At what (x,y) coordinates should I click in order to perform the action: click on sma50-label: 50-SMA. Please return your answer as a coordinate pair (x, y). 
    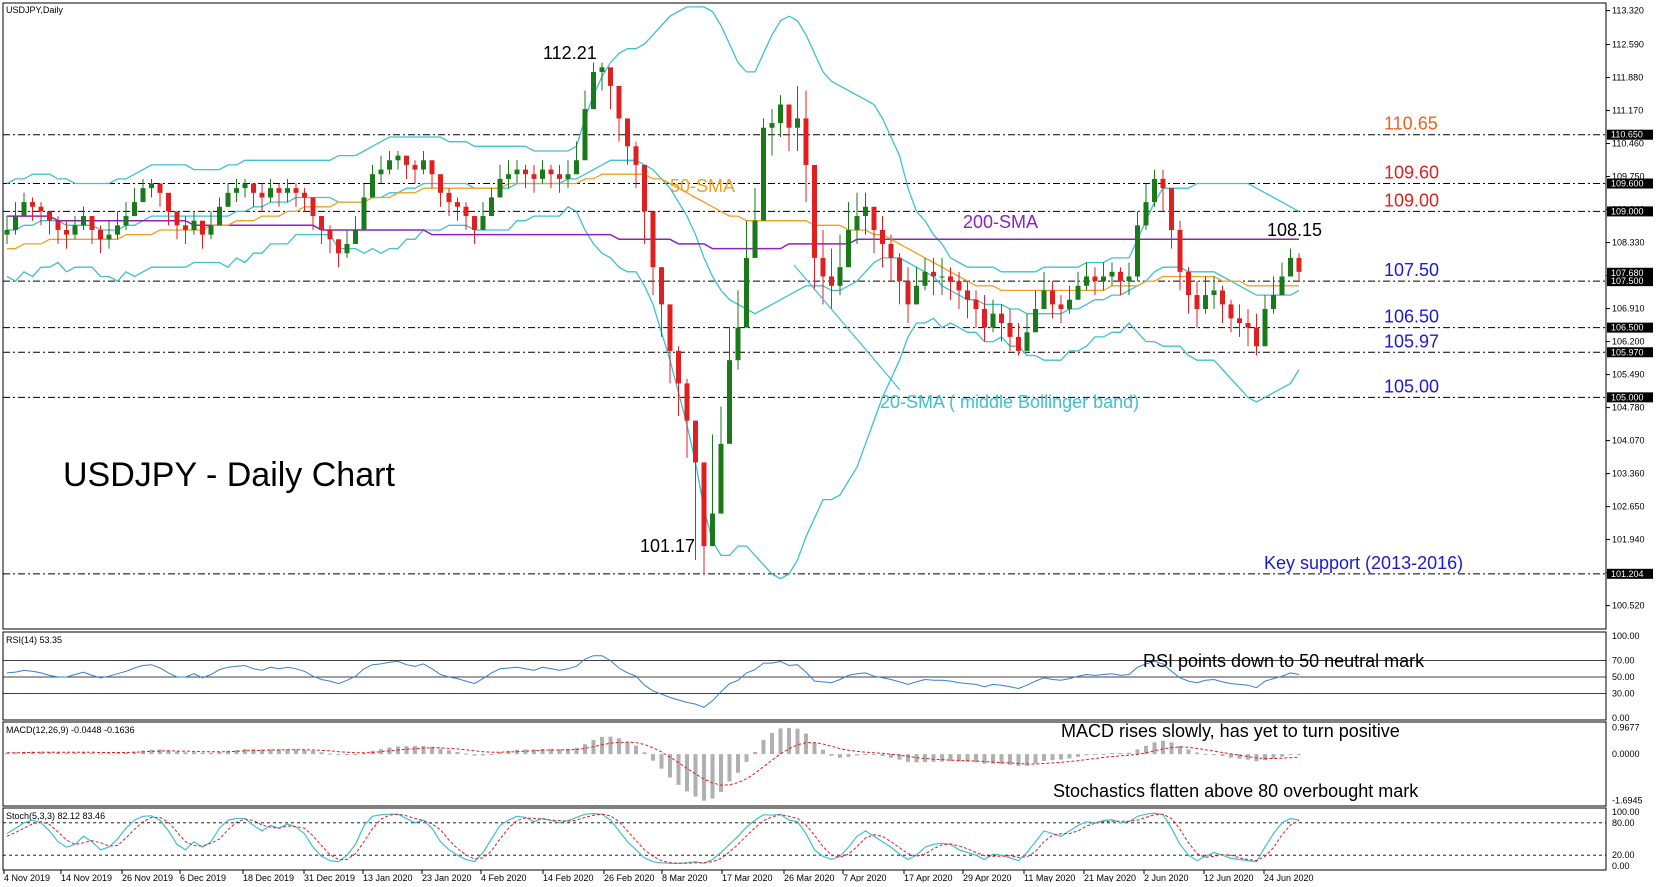
    Looking at the image, I should click on (702, 186).